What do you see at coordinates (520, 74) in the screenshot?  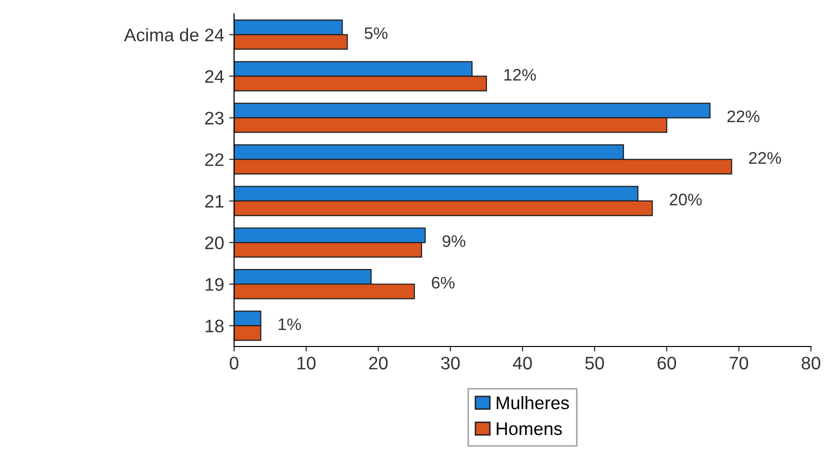 I see `annotation: 12%` at bounding box center [520, 74].